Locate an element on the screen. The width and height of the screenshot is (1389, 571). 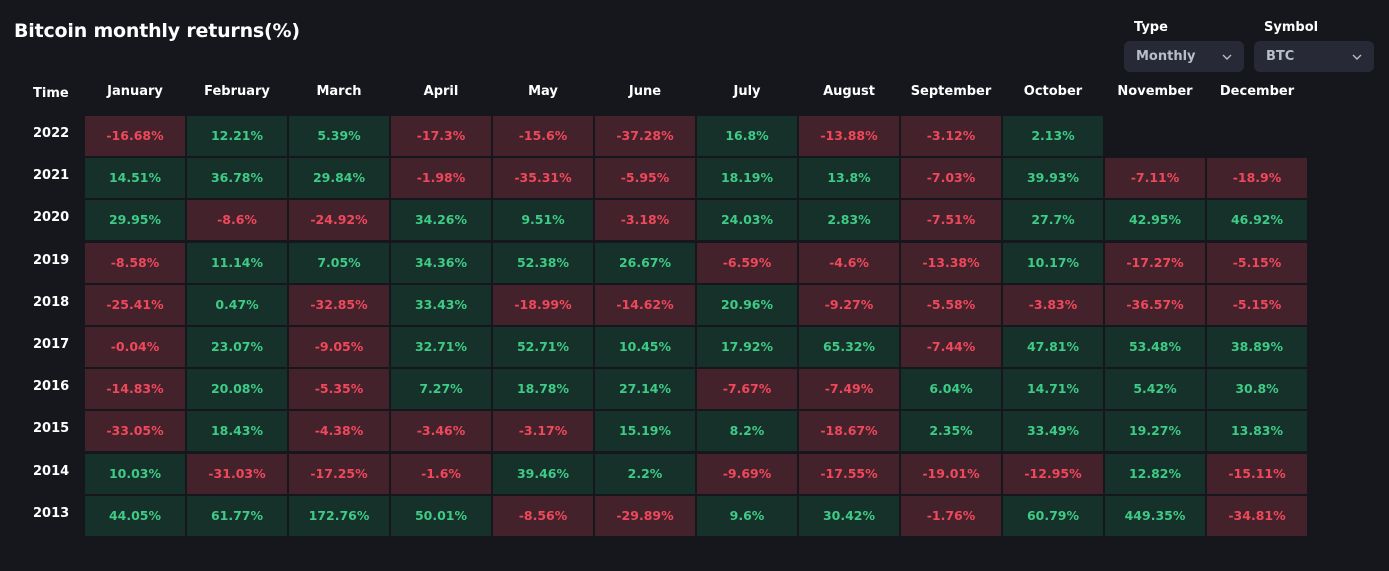
return-cell: 52.71% is located at coordinates (543, 347).